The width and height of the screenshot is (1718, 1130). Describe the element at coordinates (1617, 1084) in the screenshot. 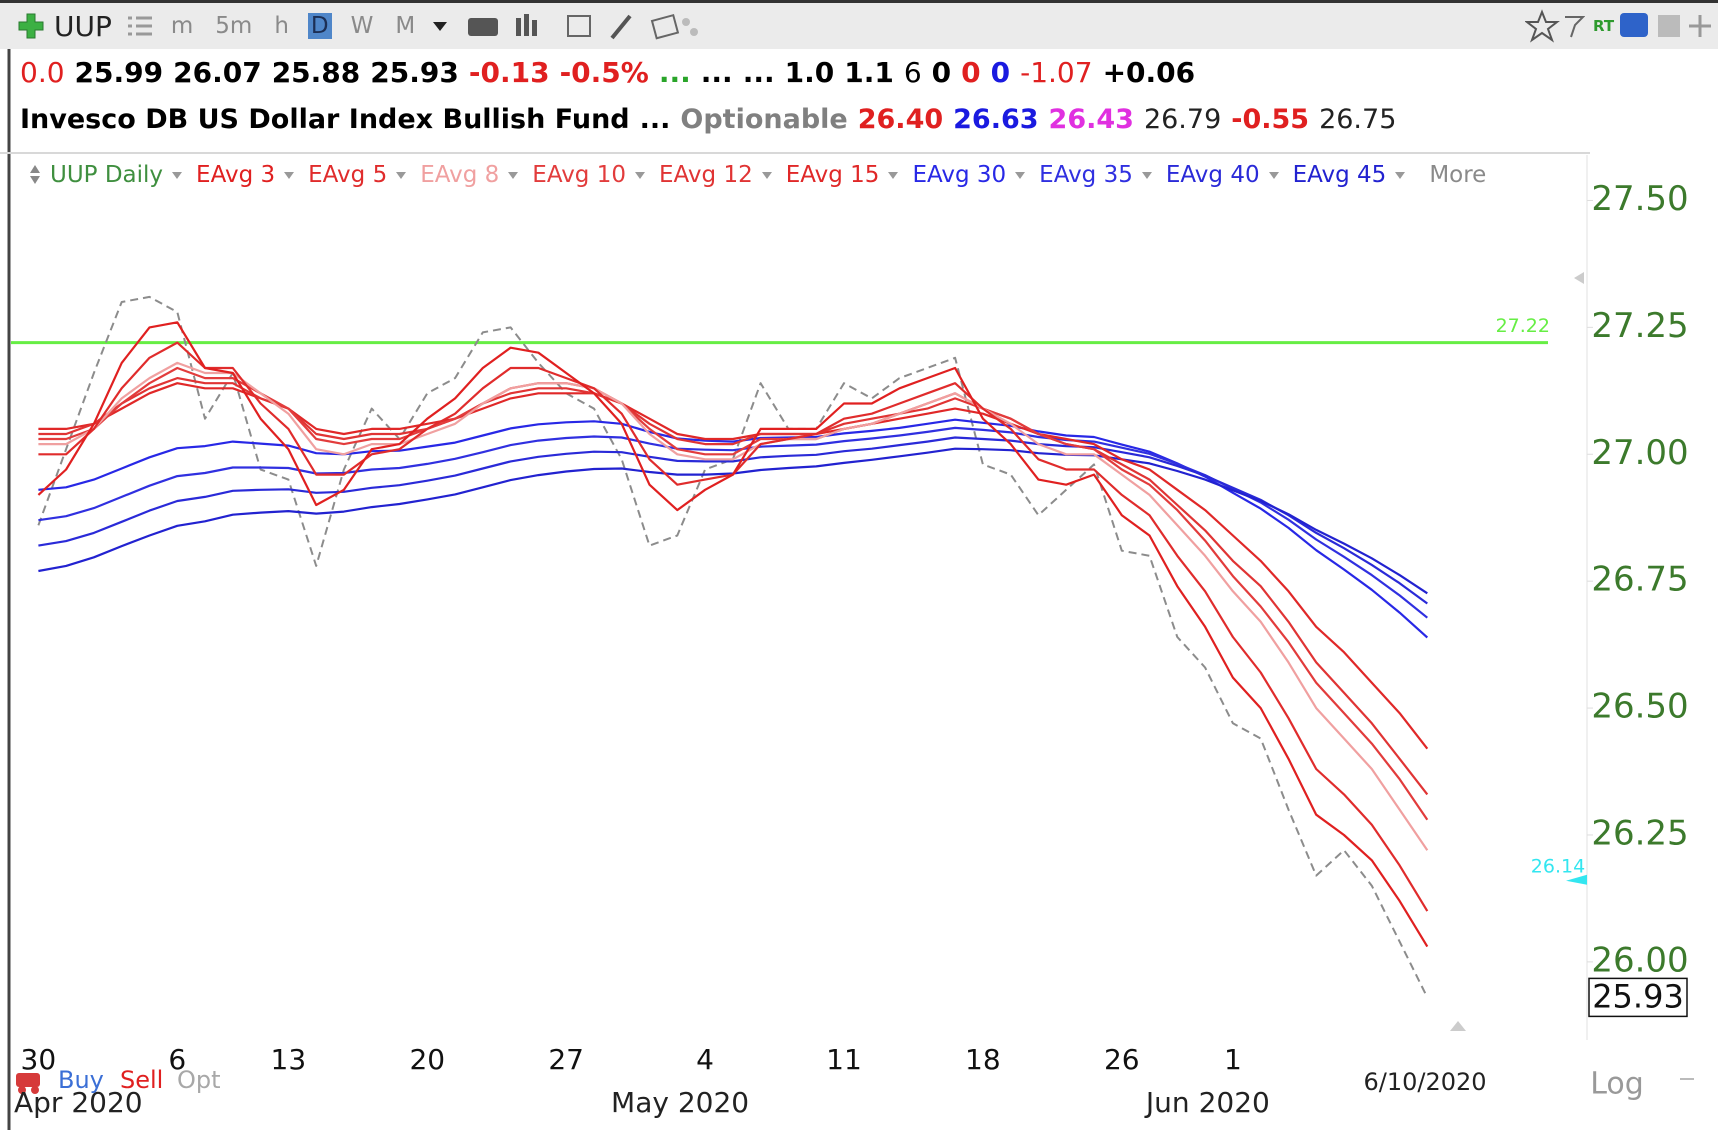

I see `scale-mode: Log` at that location.